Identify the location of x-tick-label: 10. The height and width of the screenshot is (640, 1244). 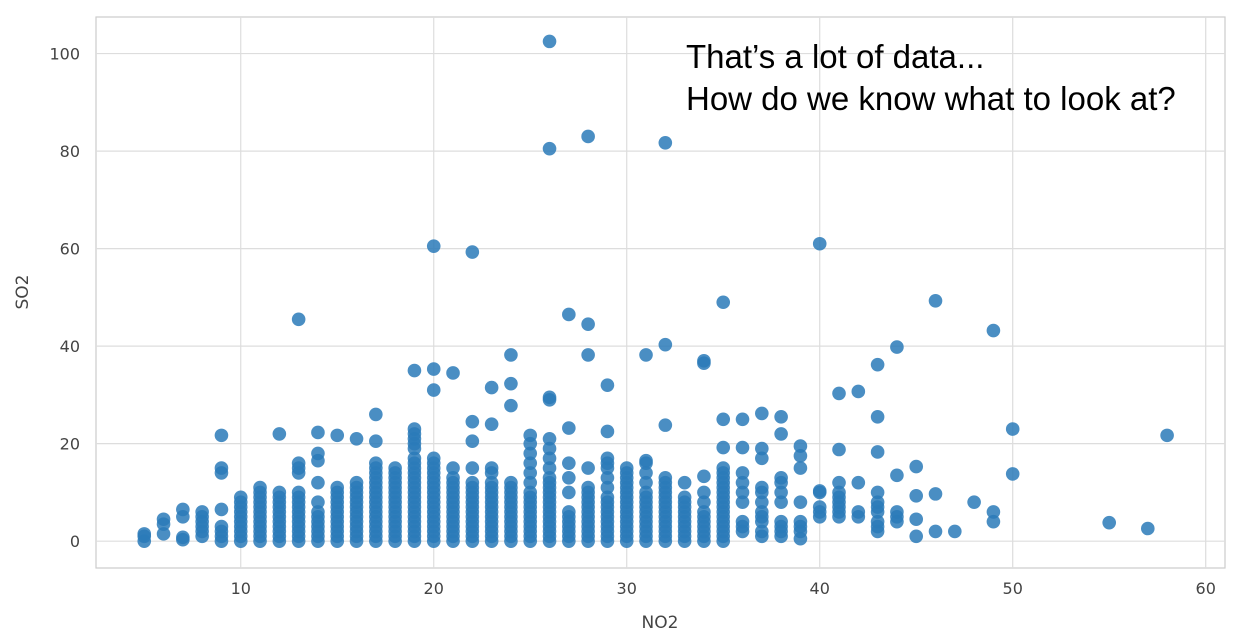
(241, 588).